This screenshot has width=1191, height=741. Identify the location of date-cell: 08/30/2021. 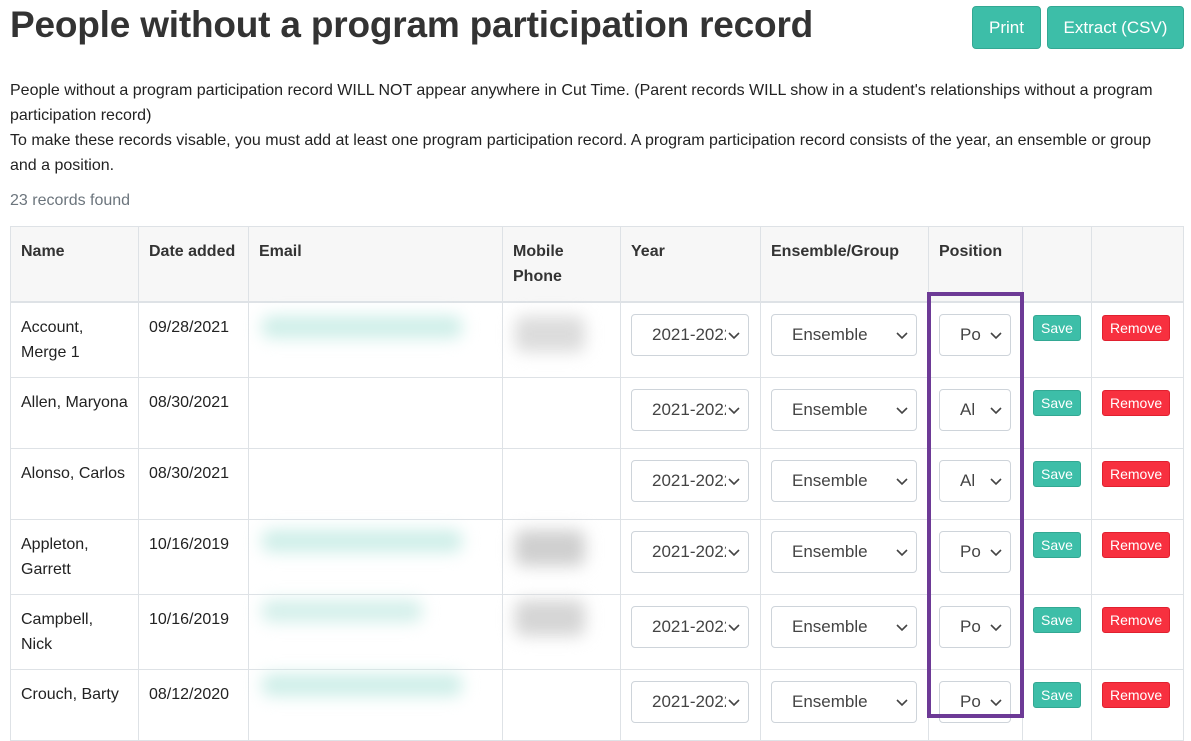
(193, 413).